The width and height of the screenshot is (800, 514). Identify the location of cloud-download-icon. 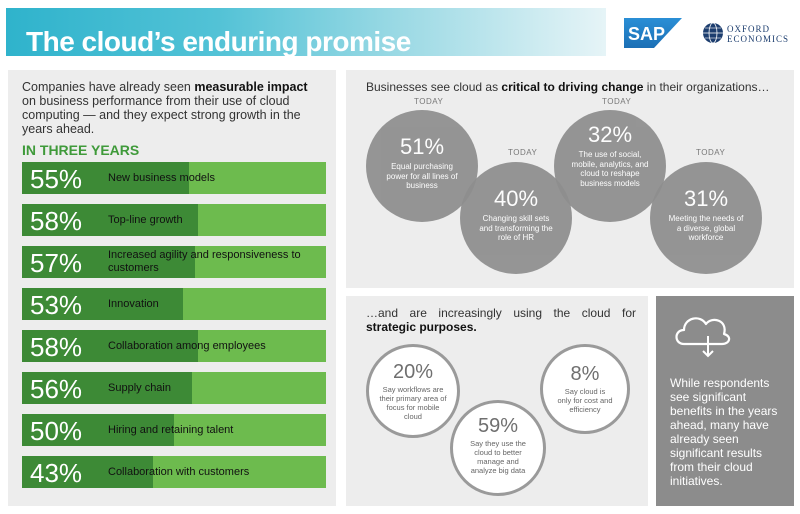
(703, 337).